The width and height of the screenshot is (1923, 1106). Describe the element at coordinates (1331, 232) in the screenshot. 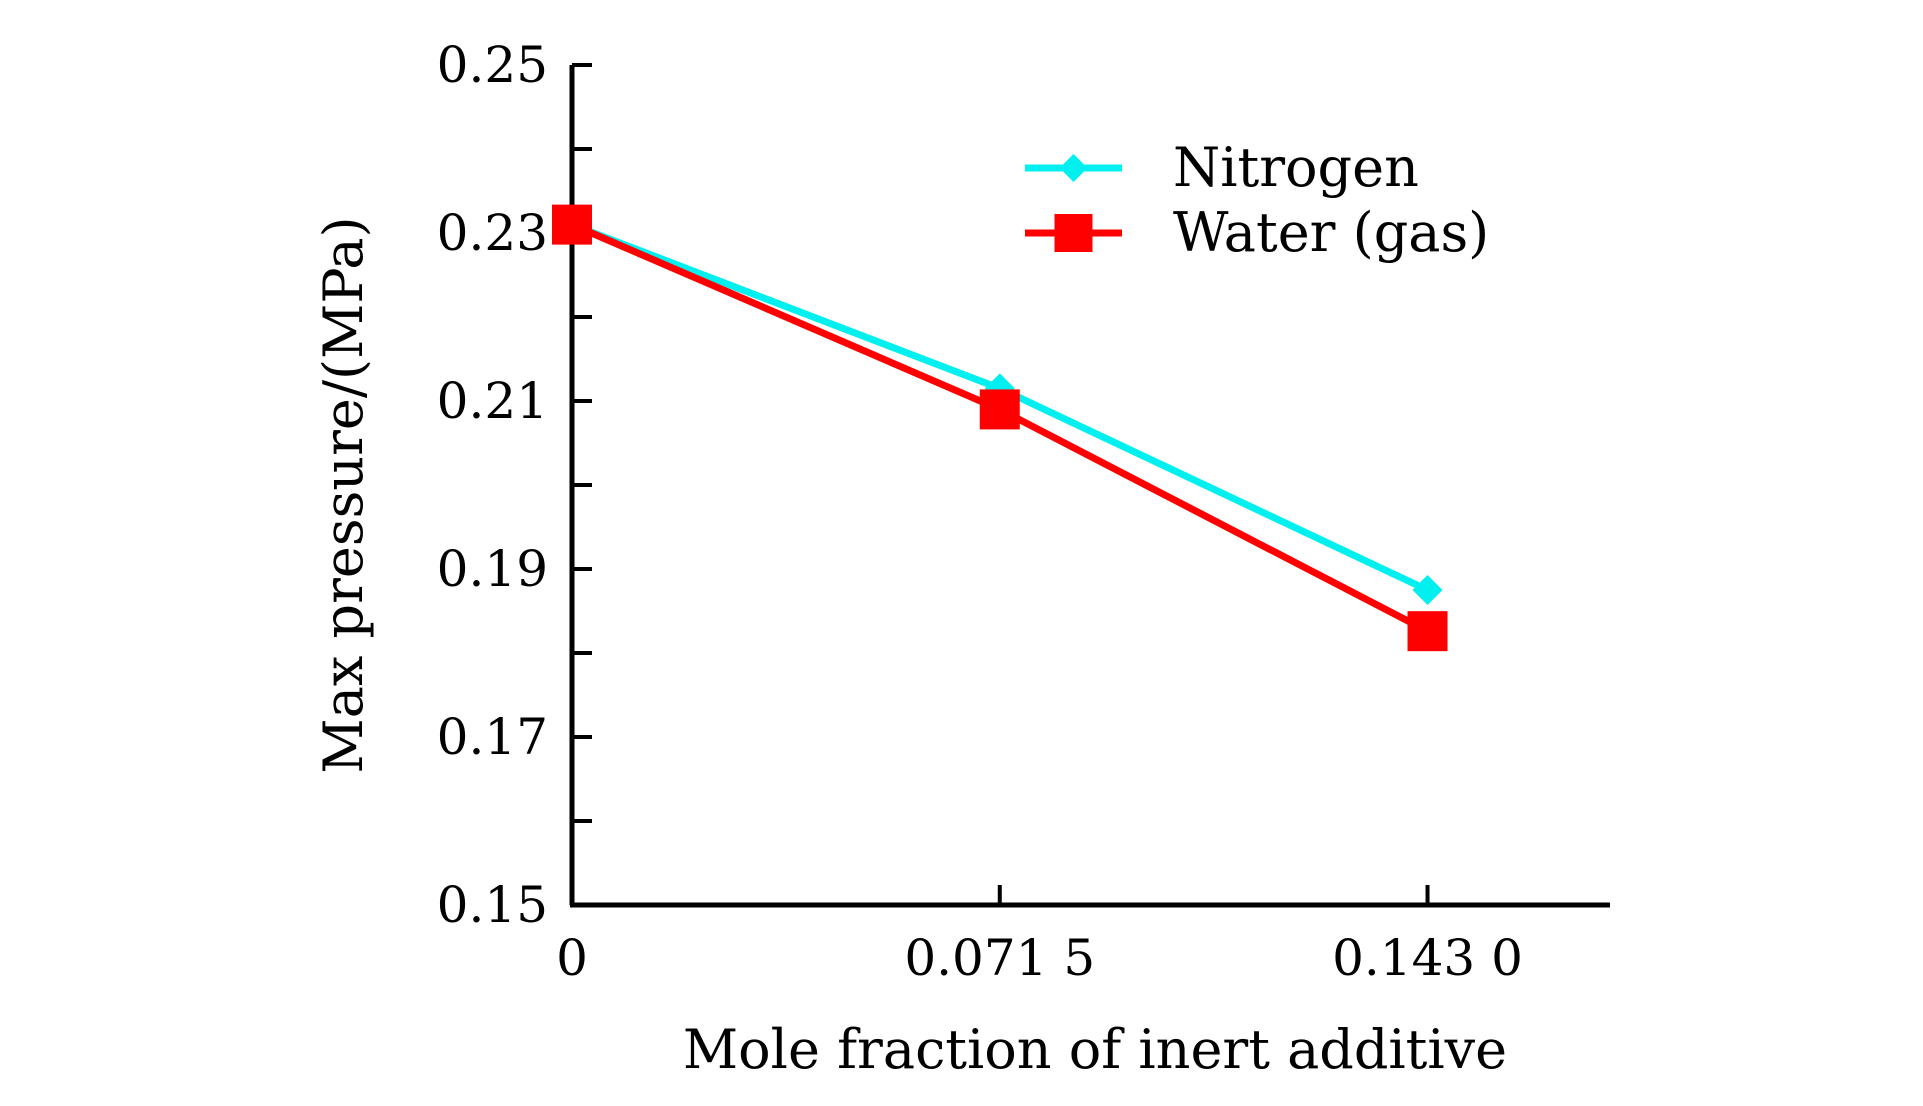

I see `legend-label: Water (gas)` at that location.